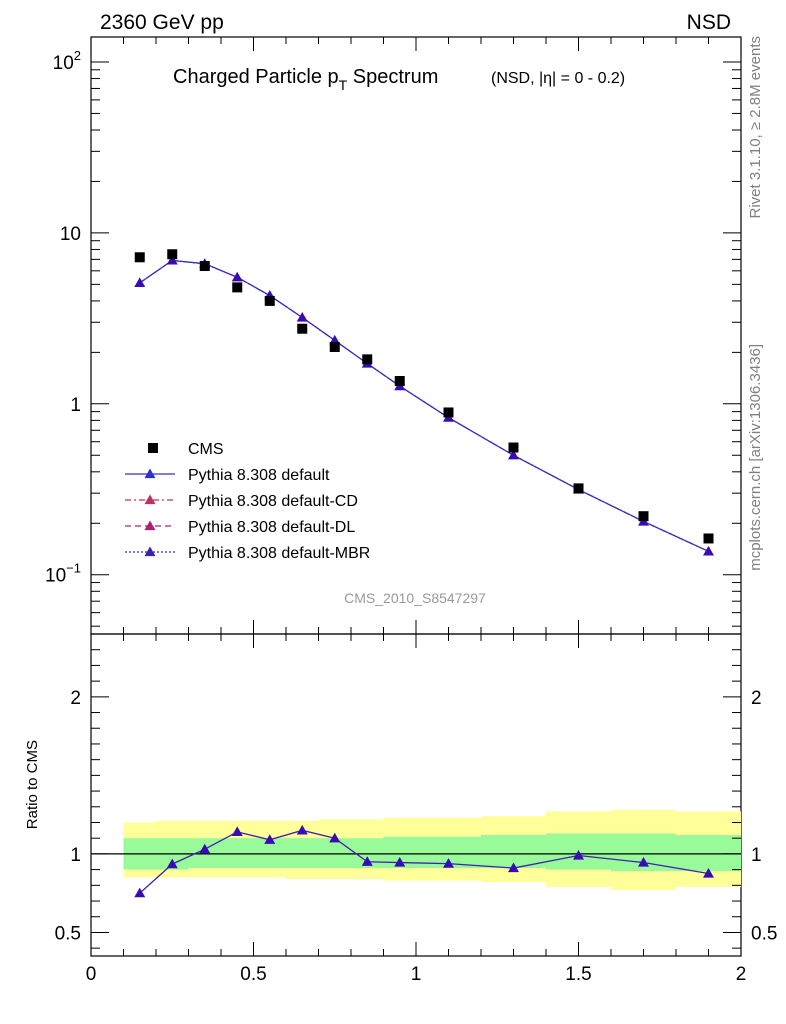  What do you see at coordinates (91, 974) in the screenshot?
I see `x-tick-label-0: 0` at bounding box center [91, 974].